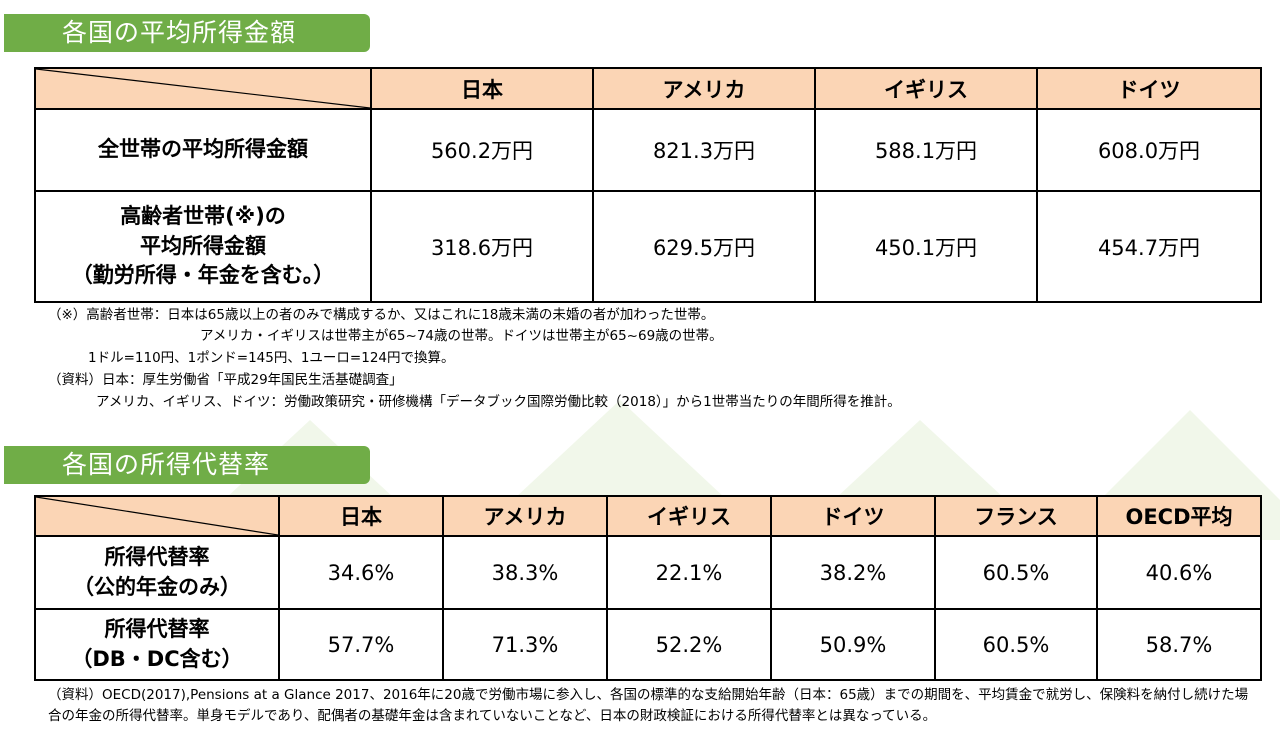  I want to click on table-header-row: 日本 アメリカ イギリス ドイツ フランス OECD平均, so click(648, 516).